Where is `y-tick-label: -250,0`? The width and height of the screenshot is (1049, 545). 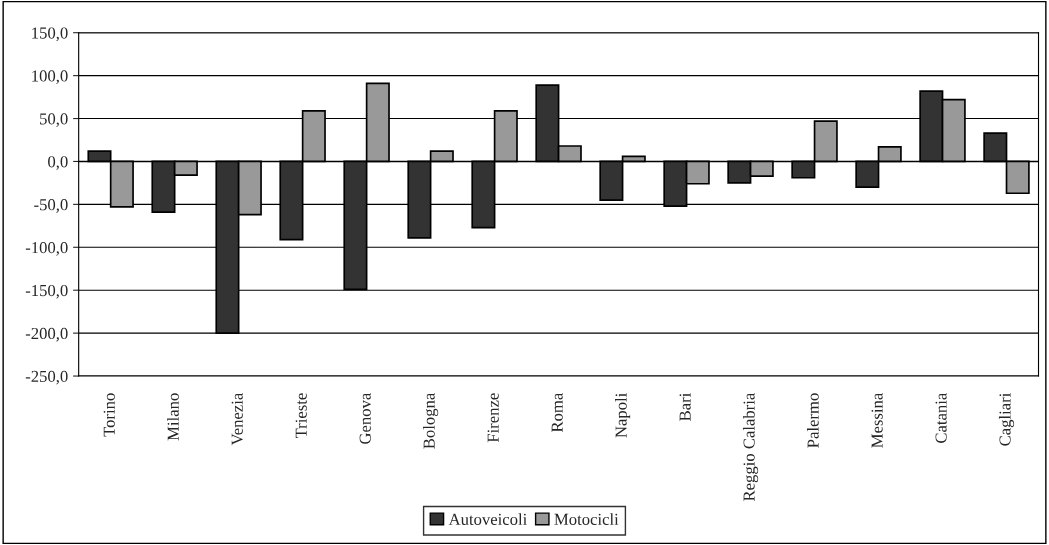 y-tick-label: -250,0 is located at coordinates (46, 377).